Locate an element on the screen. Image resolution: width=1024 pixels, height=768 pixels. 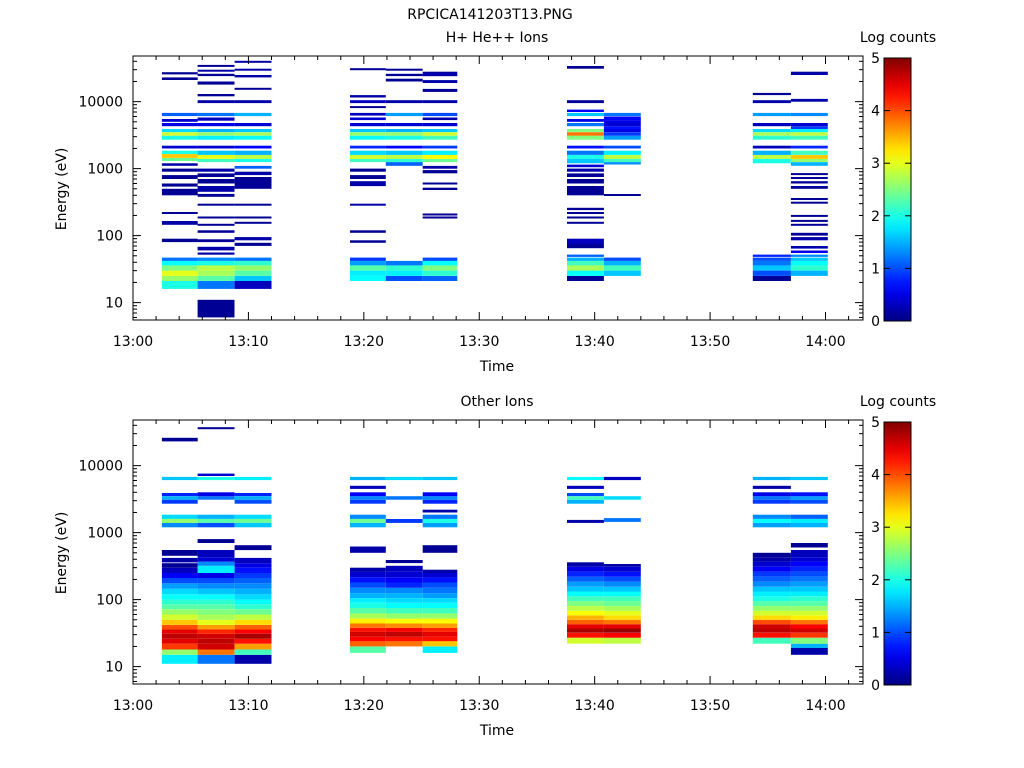
colorbar-tick-label: 5 is located at coordinates (875, 423).